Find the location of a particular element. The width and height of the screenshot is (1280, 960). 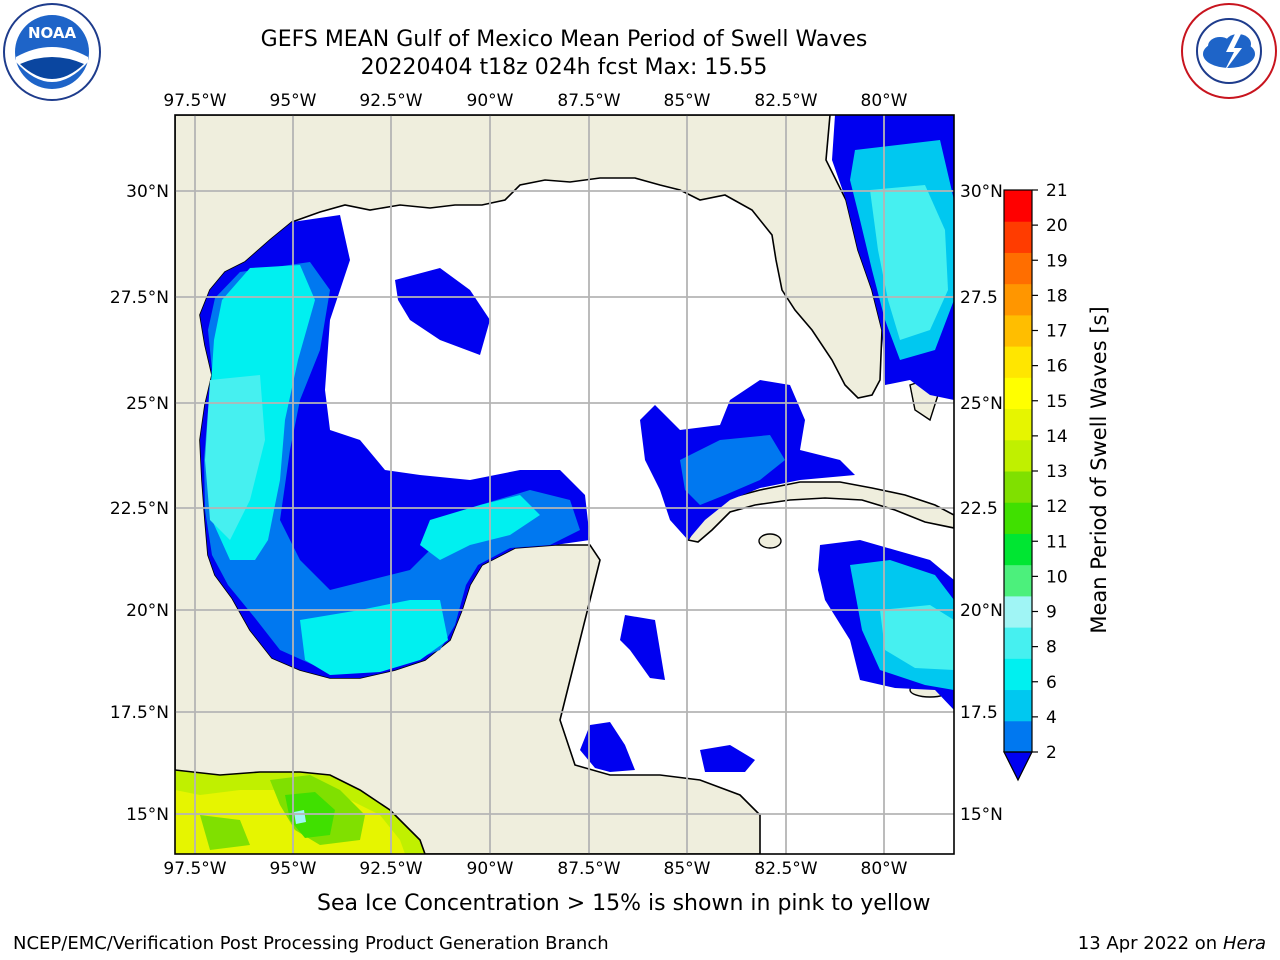

colorbar-tick-label: 21 is located at coordinates (1057, 191).